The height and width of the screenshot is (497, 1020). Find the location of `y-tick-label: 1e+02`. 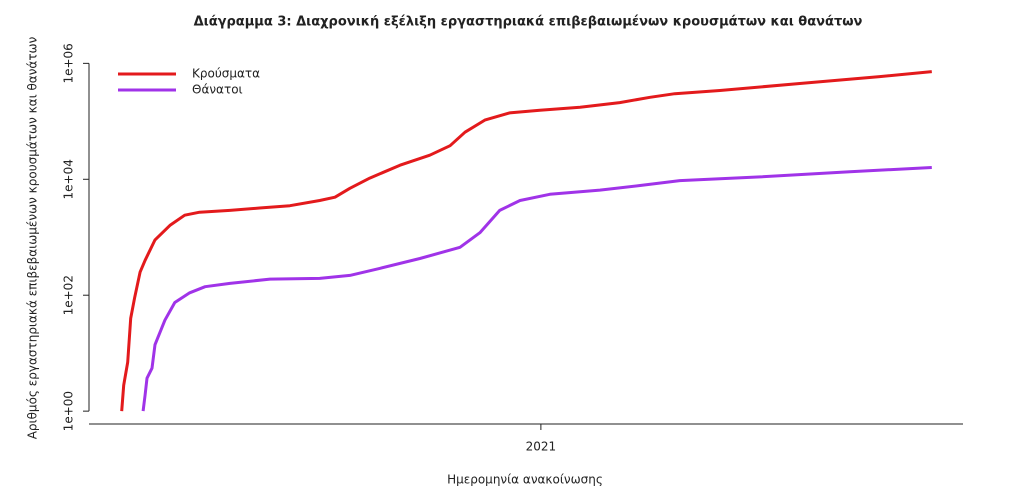

y-tick-label: 1e+02 is located at coordinates (69, 295).